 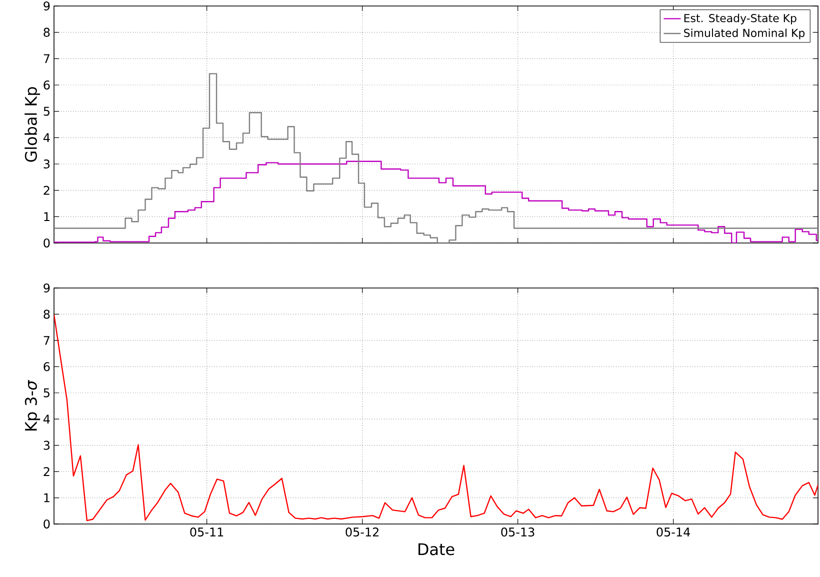 I want to click on y-axis-title: Global Kp, so click(x=32, y=124).